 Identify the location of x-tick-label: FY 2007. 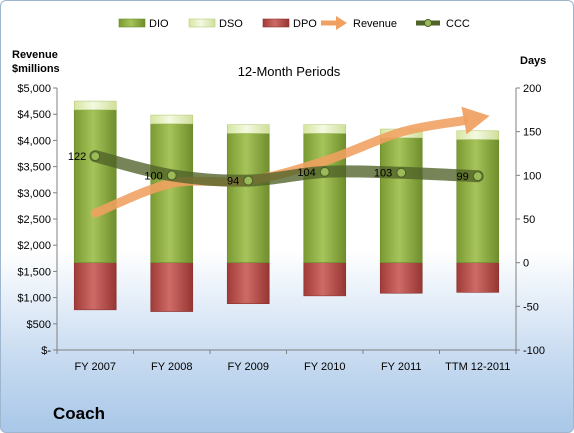
(95, 367).